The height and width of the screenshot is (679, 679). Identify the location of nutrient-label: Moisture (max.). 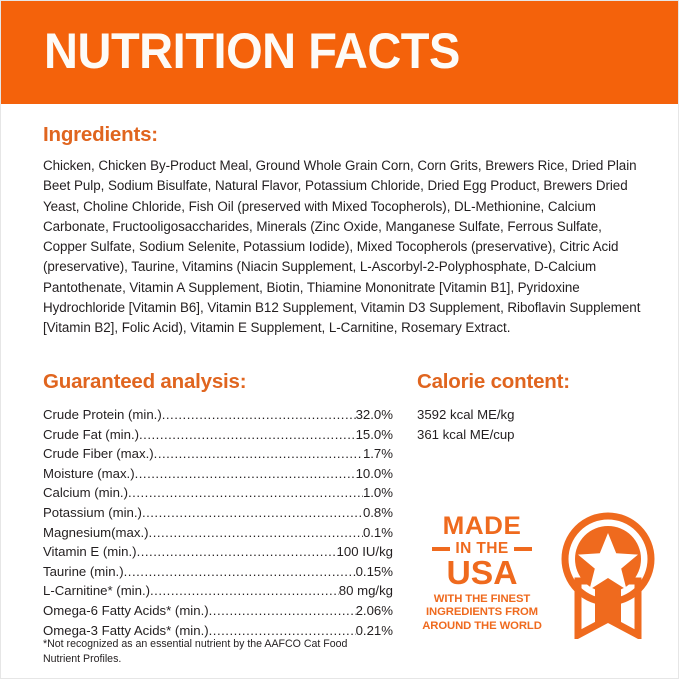
(89, 473).